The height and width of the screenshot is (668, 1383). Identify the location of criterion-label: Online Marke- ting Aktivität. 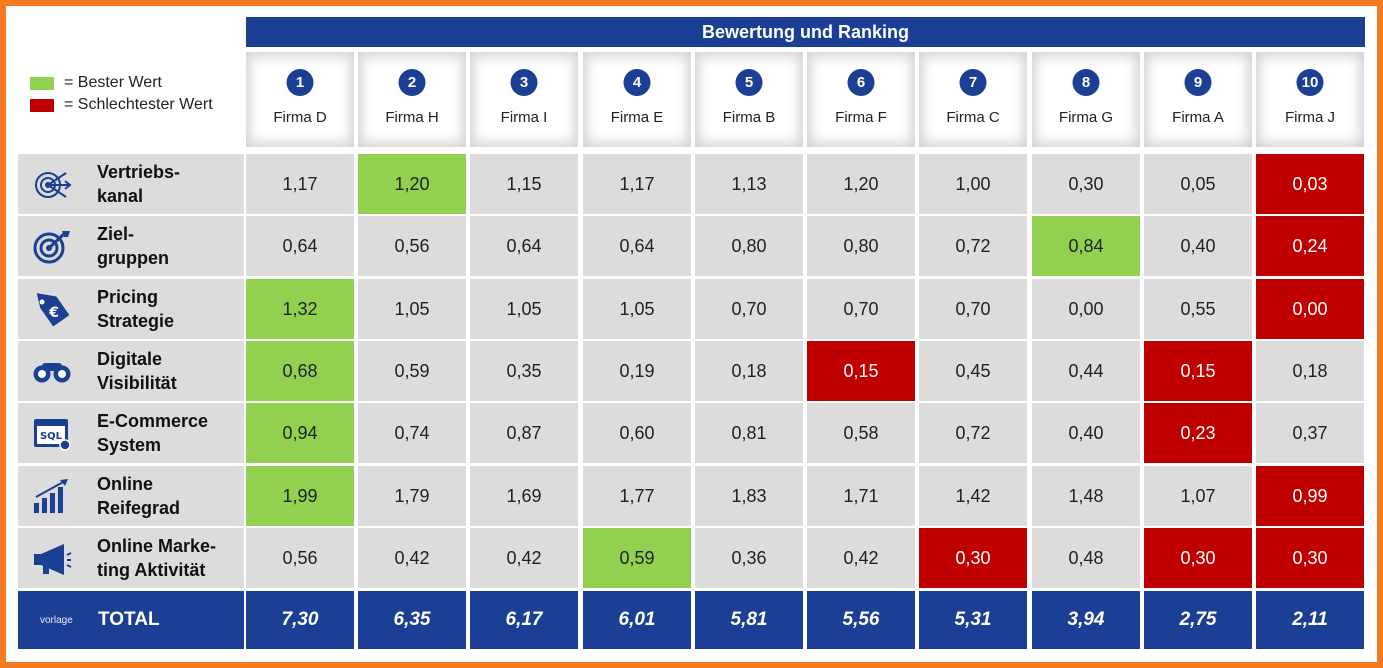
(157, 558).